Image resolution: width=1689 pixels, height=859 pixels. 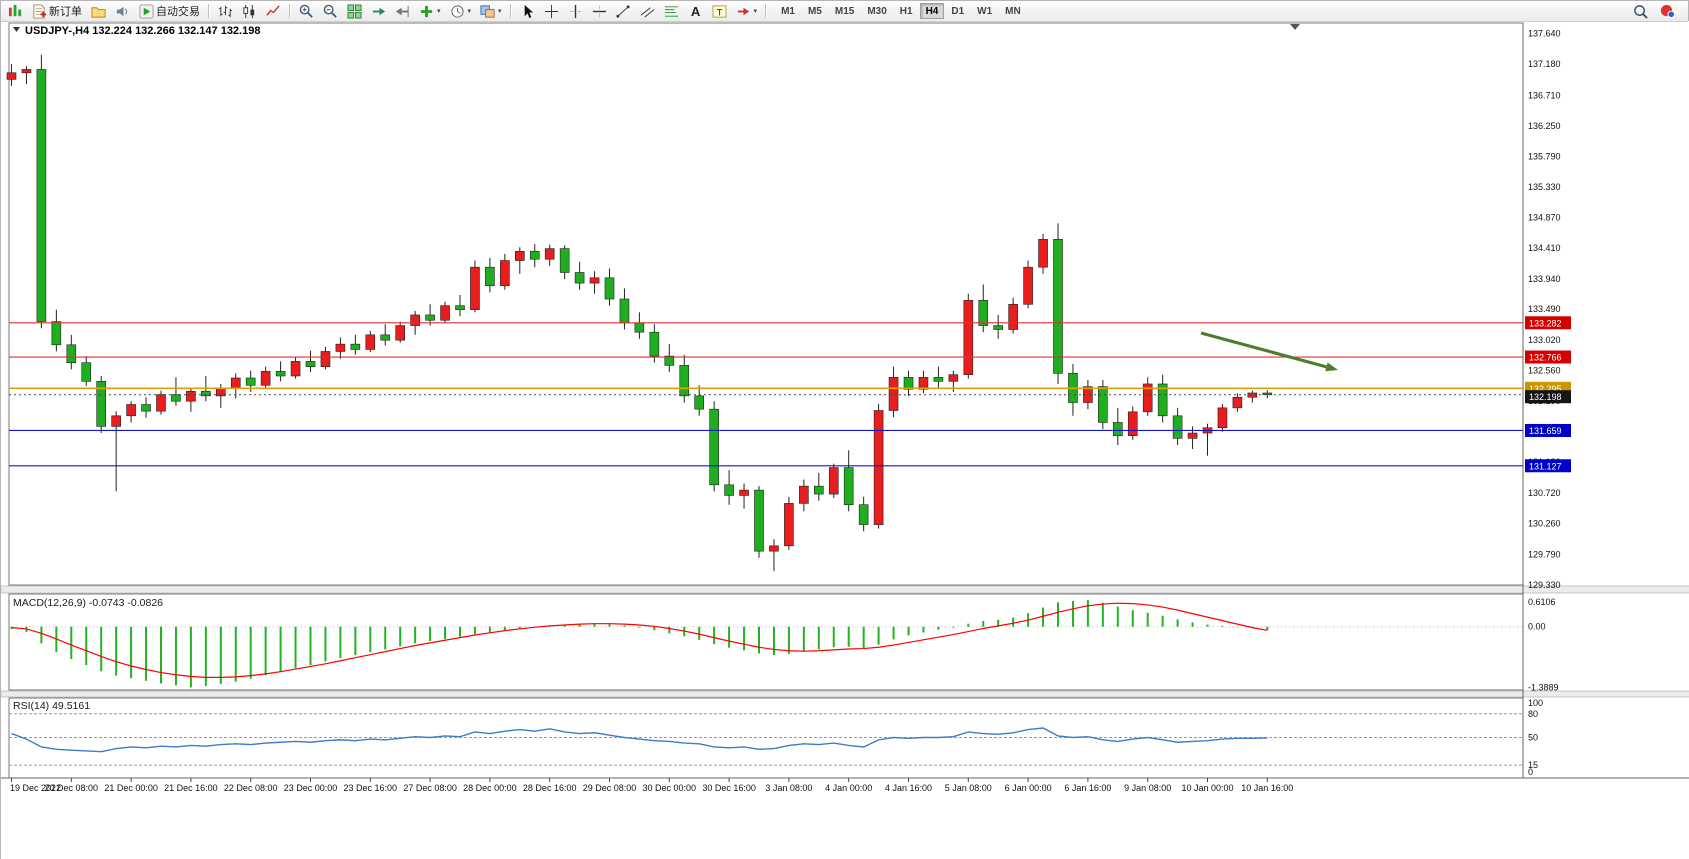 I want to click on cursor-button, so click(x=527, y=11).